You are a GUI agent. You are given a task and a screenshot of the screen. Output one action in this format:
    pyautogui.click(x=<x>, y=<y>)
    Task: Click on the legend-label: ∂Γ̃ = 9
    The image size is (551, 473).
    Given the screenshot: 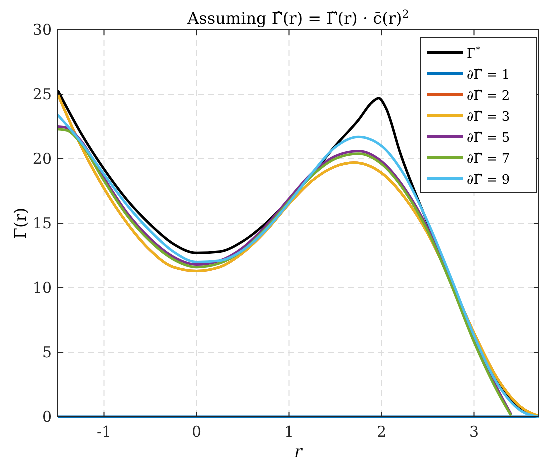 What is the action you would take?
    pyautogui.click(x=488, y=180)
    